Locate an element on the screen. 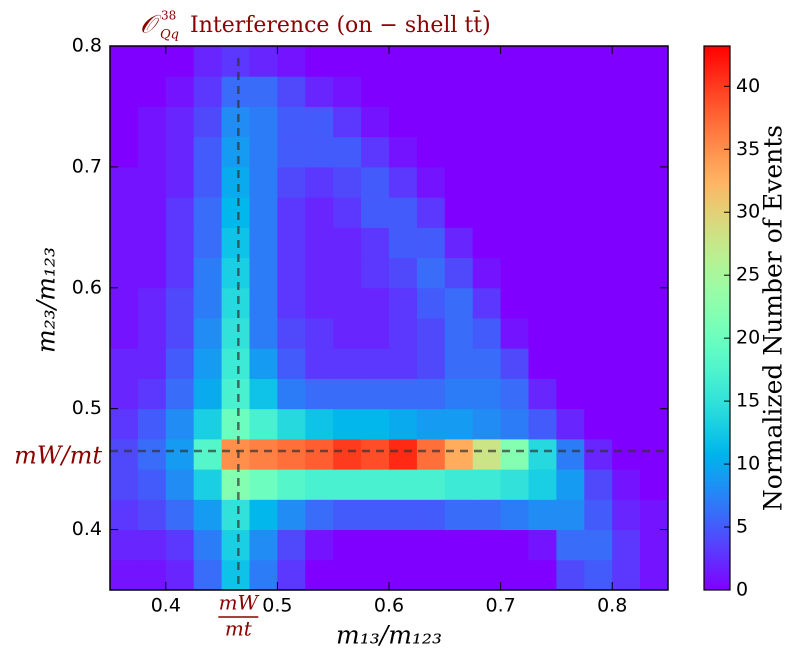 This screenshot has height=662, width=807. y-tick-label: 0.7 is located at coordinates (87, 166).